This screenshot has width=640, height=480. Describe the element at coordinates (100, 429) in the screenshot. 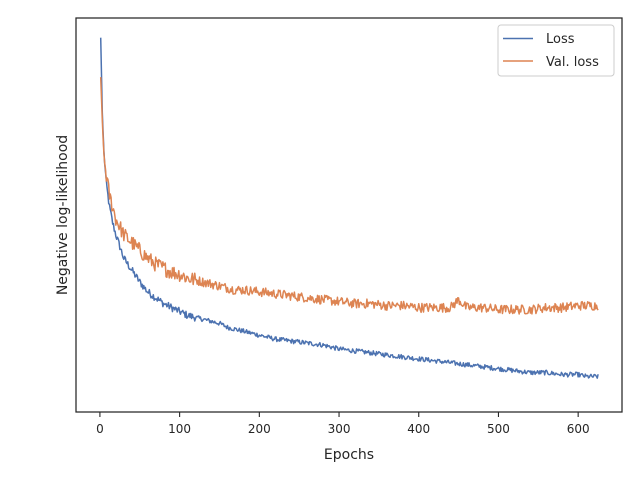

I see `x-tick-label: 0` at that location.